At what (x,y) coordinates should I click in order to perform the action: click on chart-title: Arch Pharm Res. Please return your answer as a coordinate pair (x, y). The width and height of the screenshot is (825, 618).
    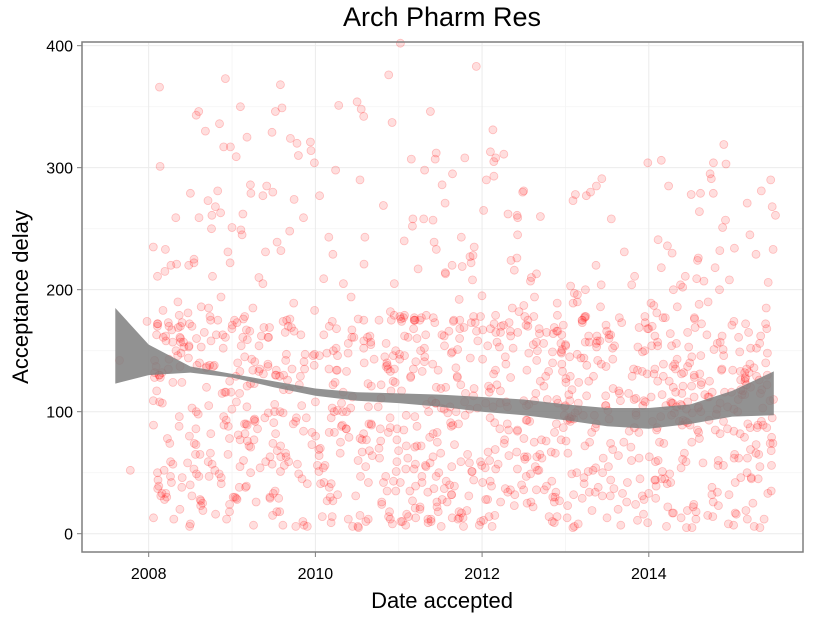
    Looking at the image, I should click on (442, 17).